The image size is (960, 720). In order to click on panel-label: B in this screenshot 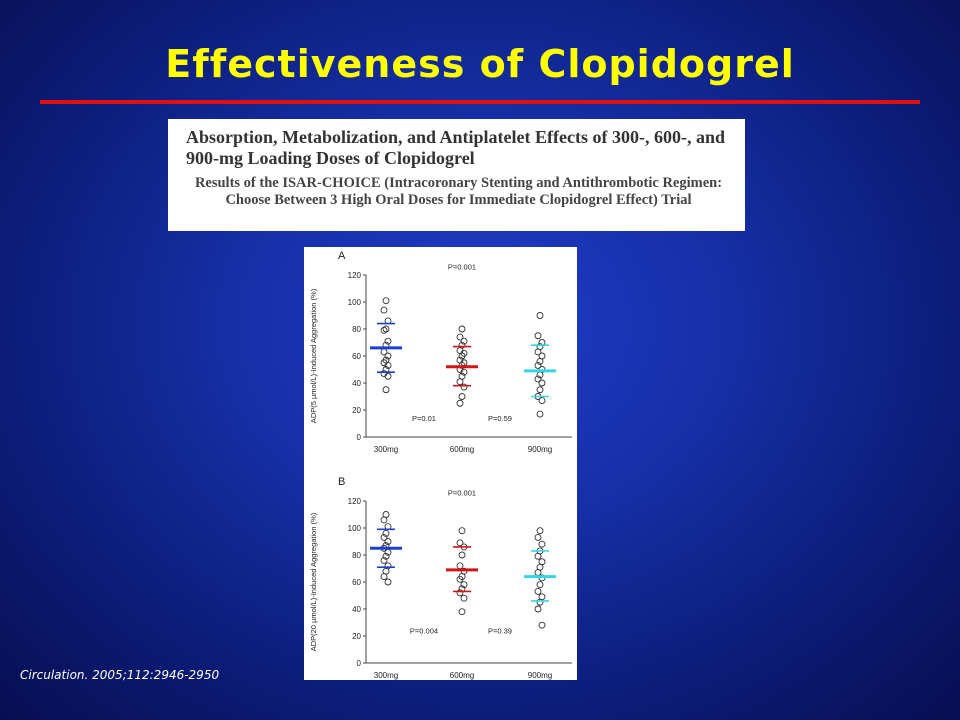, I will do `click(341, 482)`.